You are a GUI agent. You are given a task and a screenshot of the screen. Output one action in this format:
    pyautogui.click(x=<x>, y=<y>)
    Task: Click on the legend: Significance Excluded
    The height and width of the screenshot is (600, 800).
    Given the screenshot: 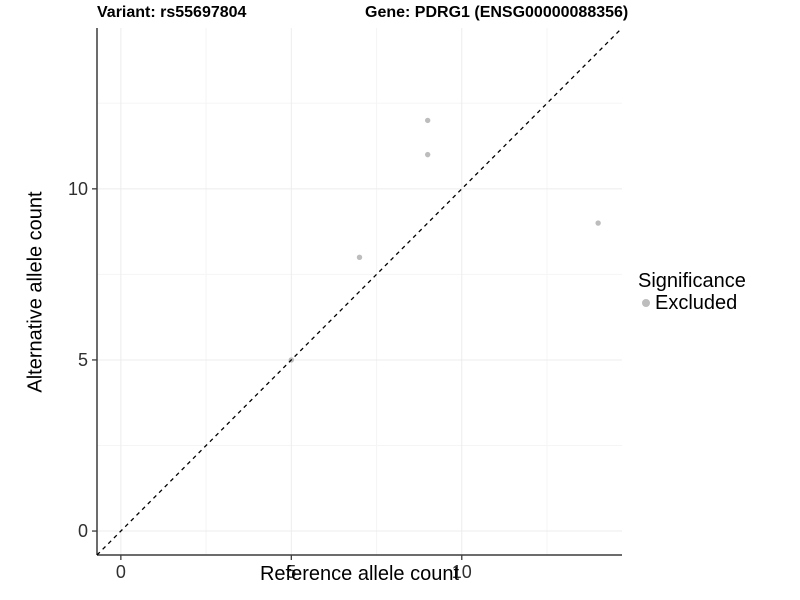 What is the action you would take?
    pyautogui.click(x=692, y=292)
    